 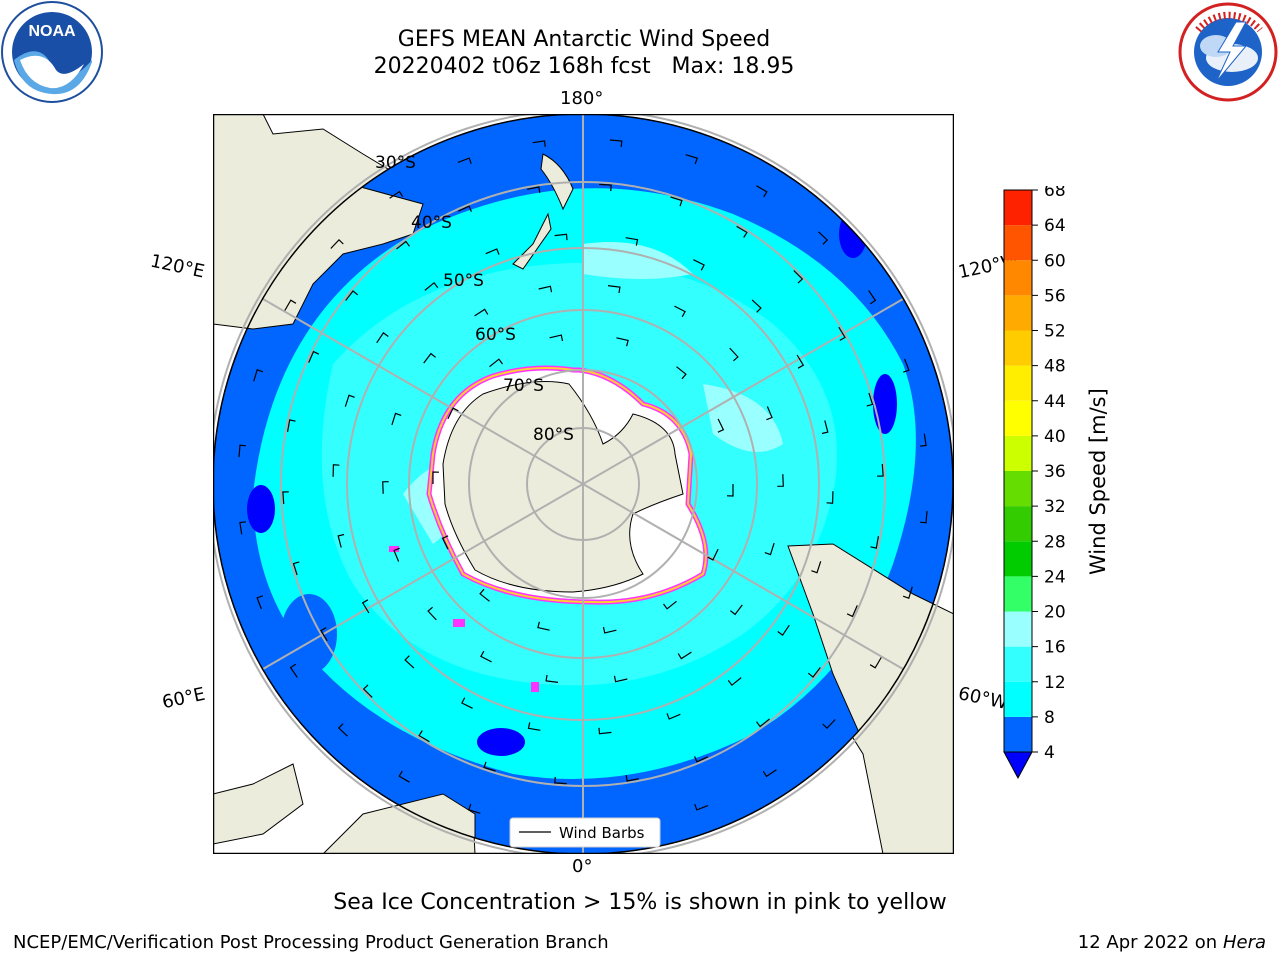 I want to click on colorbar-tick-label: 48, so click(x=1055, y=367).